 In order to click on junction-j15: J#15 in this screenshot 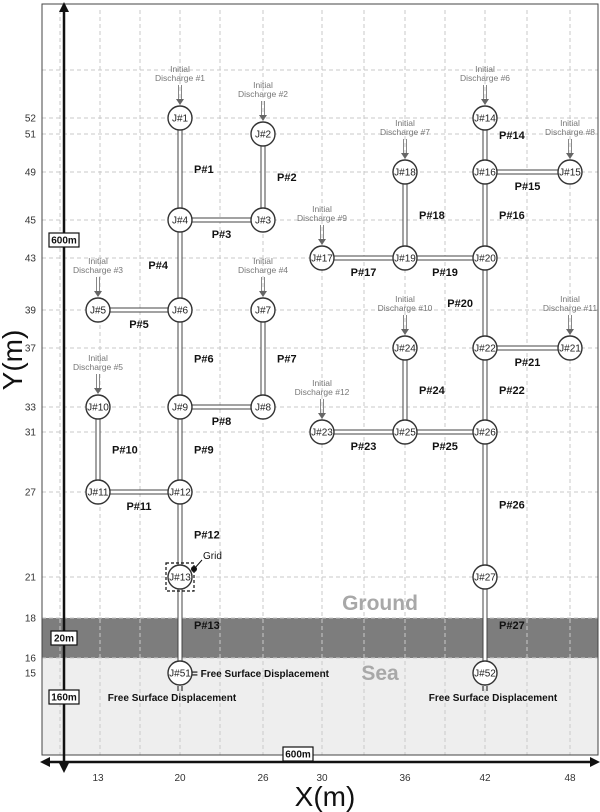, I will do `click(570, 172)`.